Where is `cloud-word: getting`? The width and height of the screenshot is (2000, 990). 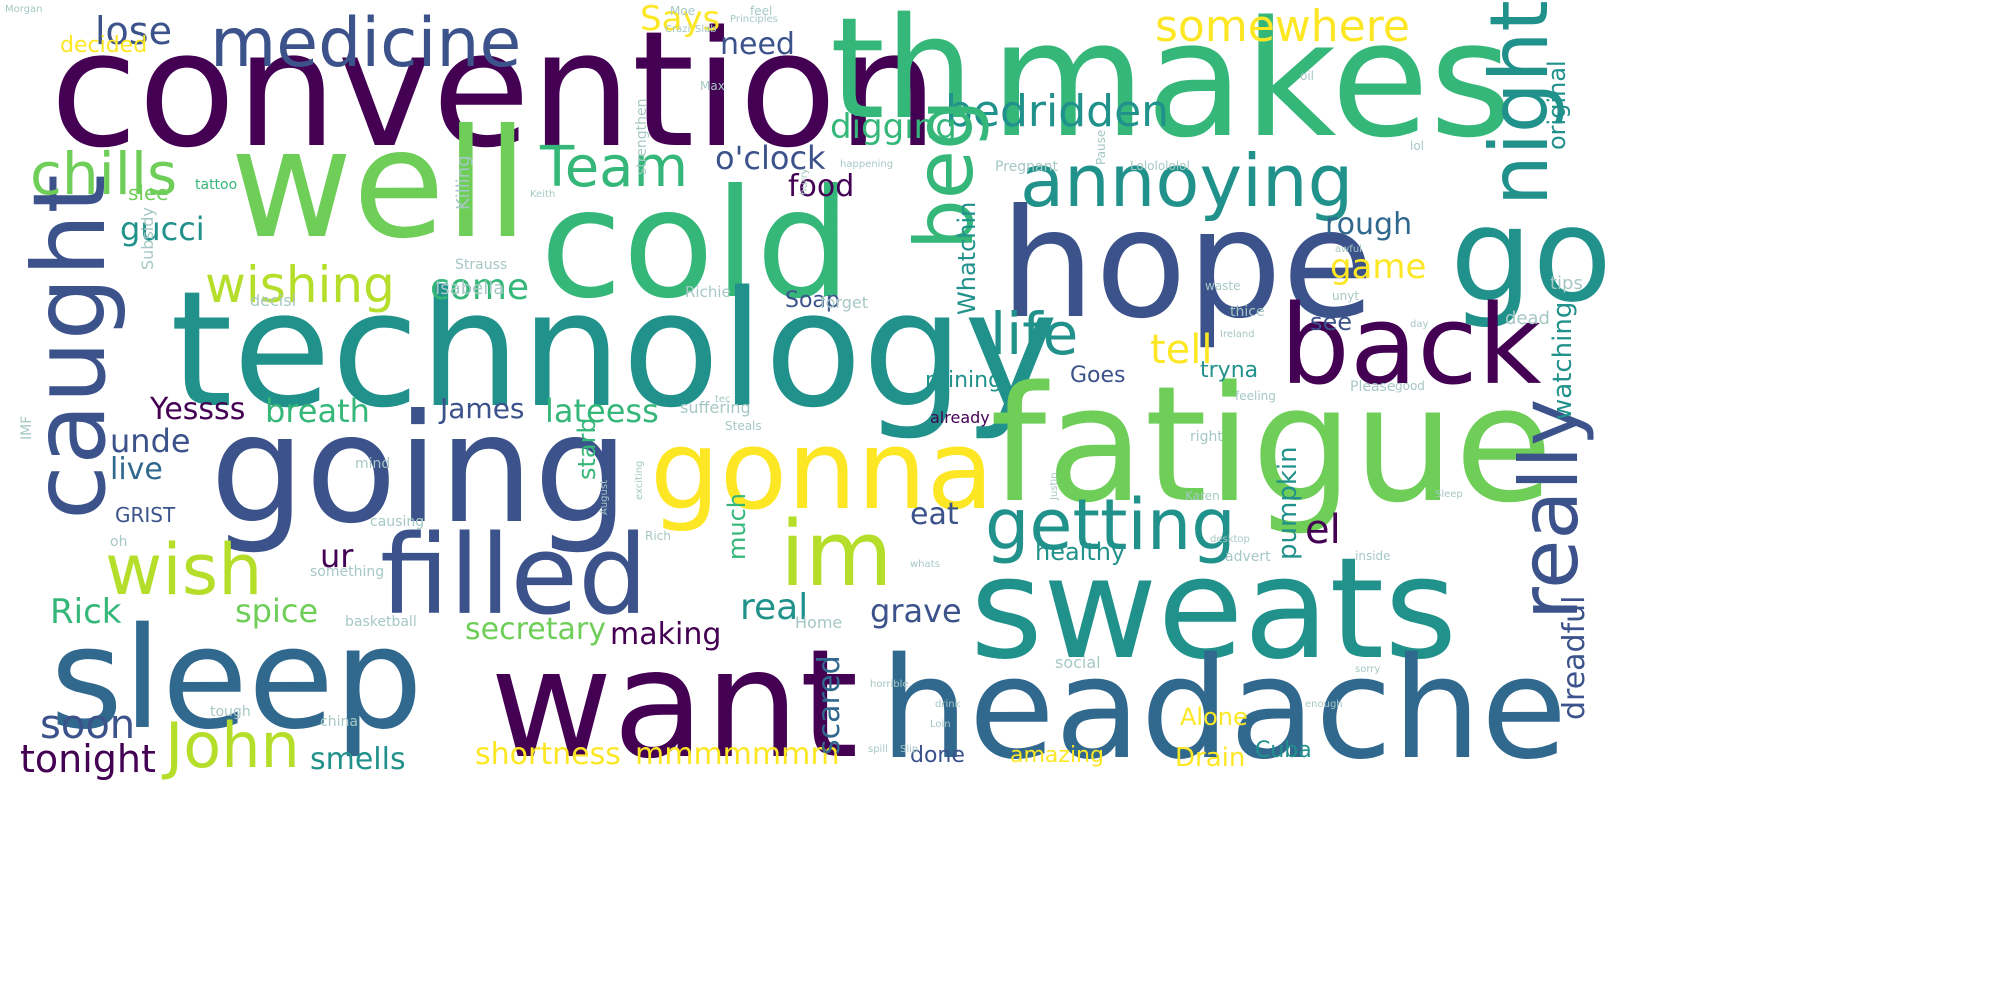
cloud-word: getting is located at coordinates (1110, 525).